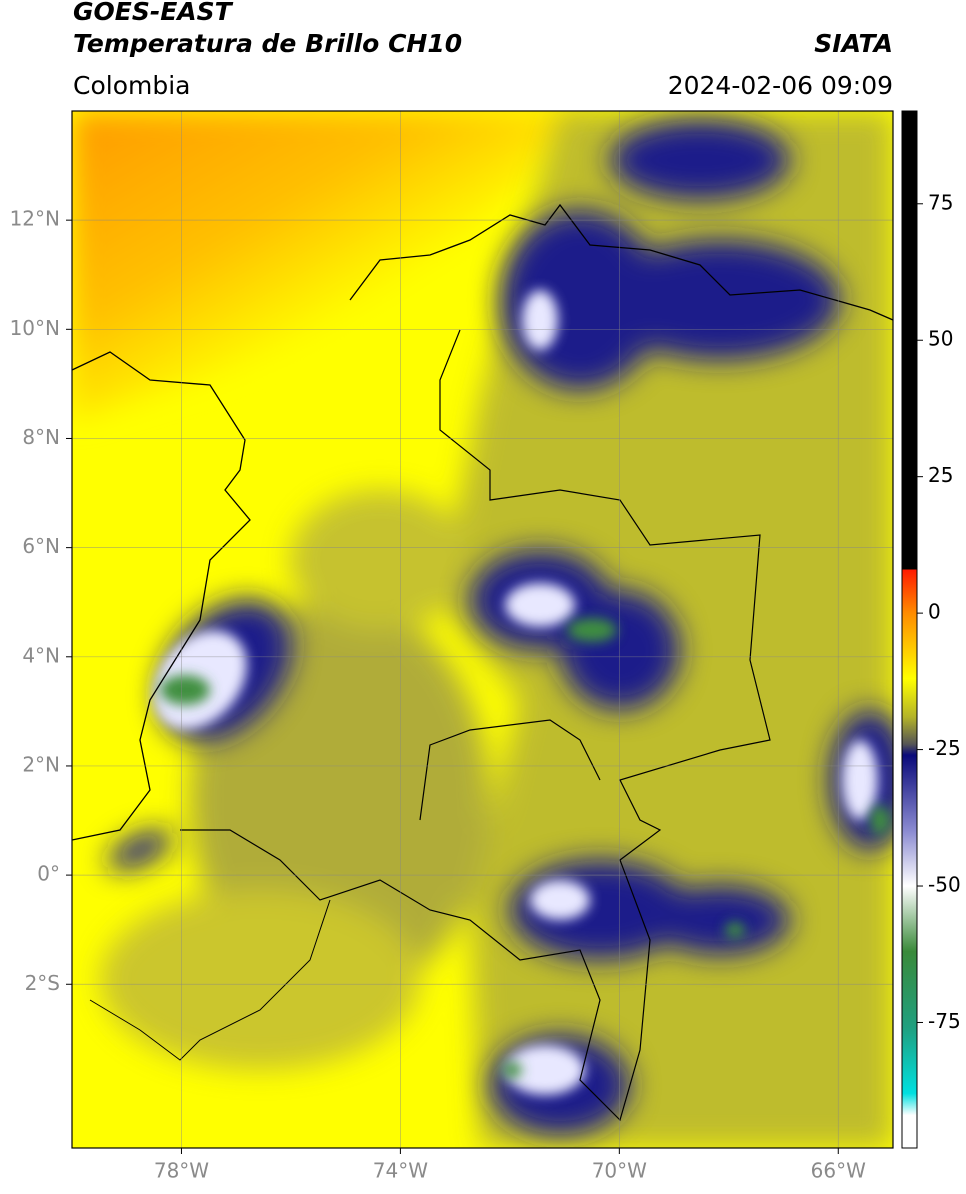  I want to click on region: Colombia, so click(131, 85).